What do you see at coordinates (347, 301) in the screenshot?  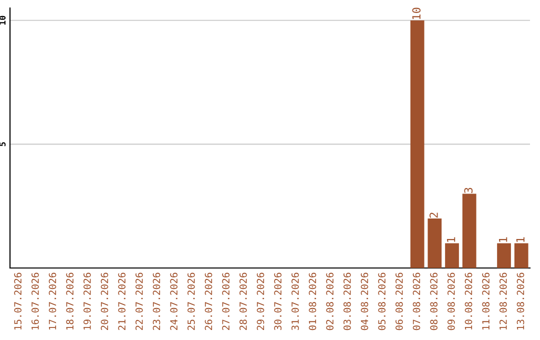 I see `x-tick-label: 03.08.2026` at bounding box center [347, 301].